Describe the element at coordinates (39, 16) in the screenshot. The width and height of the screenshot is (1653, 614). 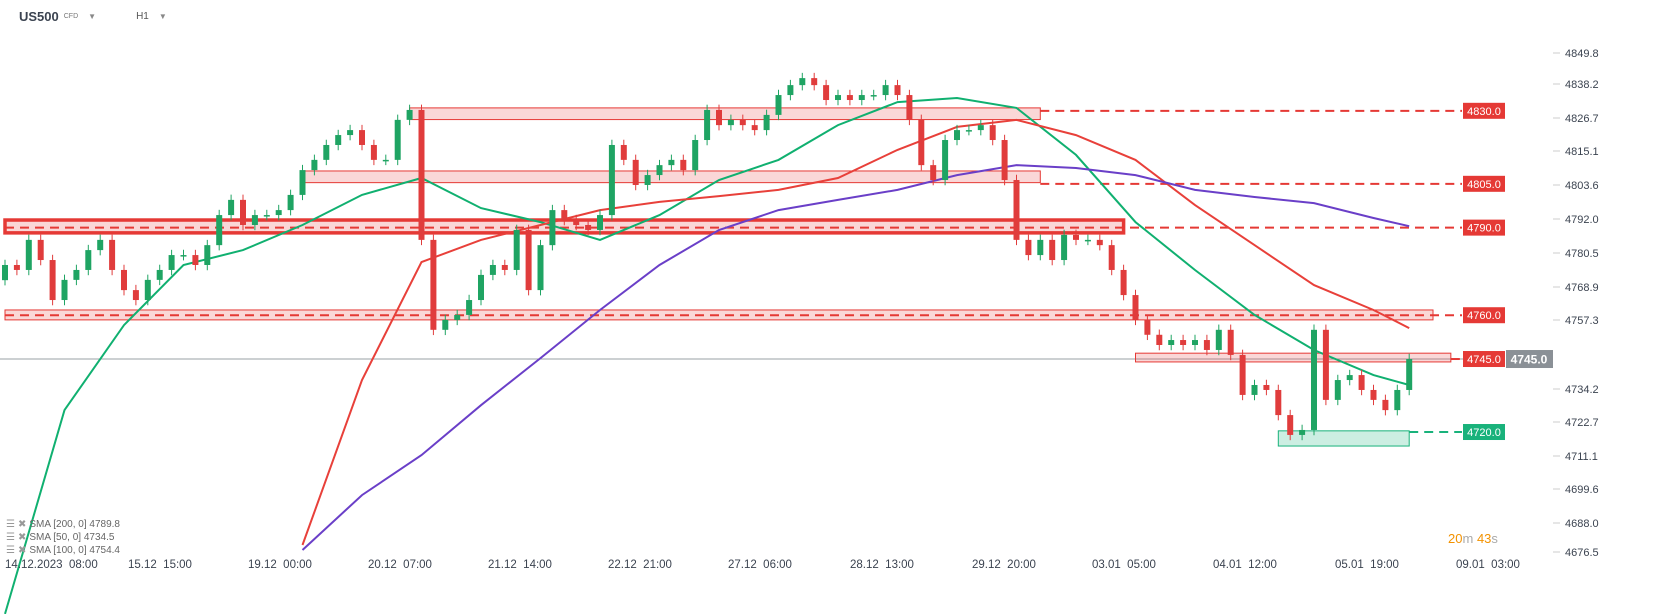
I see `symbol-label: US500` at that location.